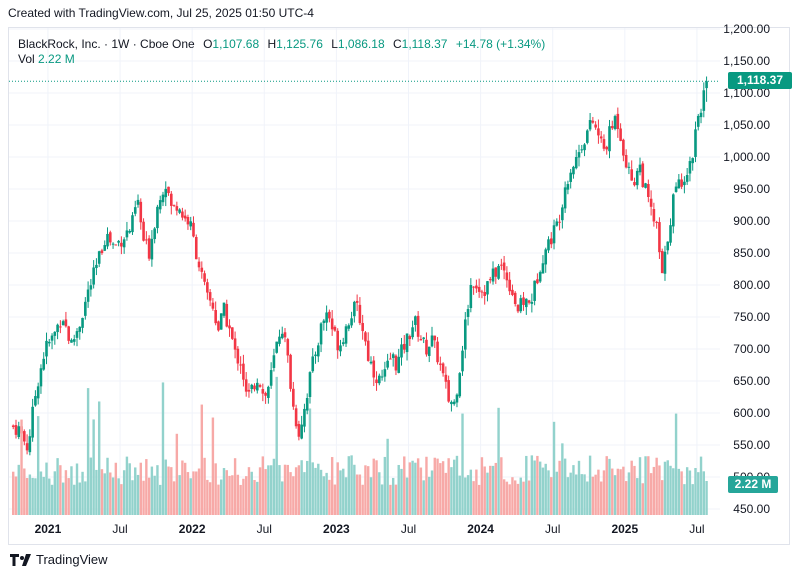  What do you see at coordinates (59, 559) in the screenshot?
I see `tradingview-footer: TradingView` at bounding box center [59, 559].